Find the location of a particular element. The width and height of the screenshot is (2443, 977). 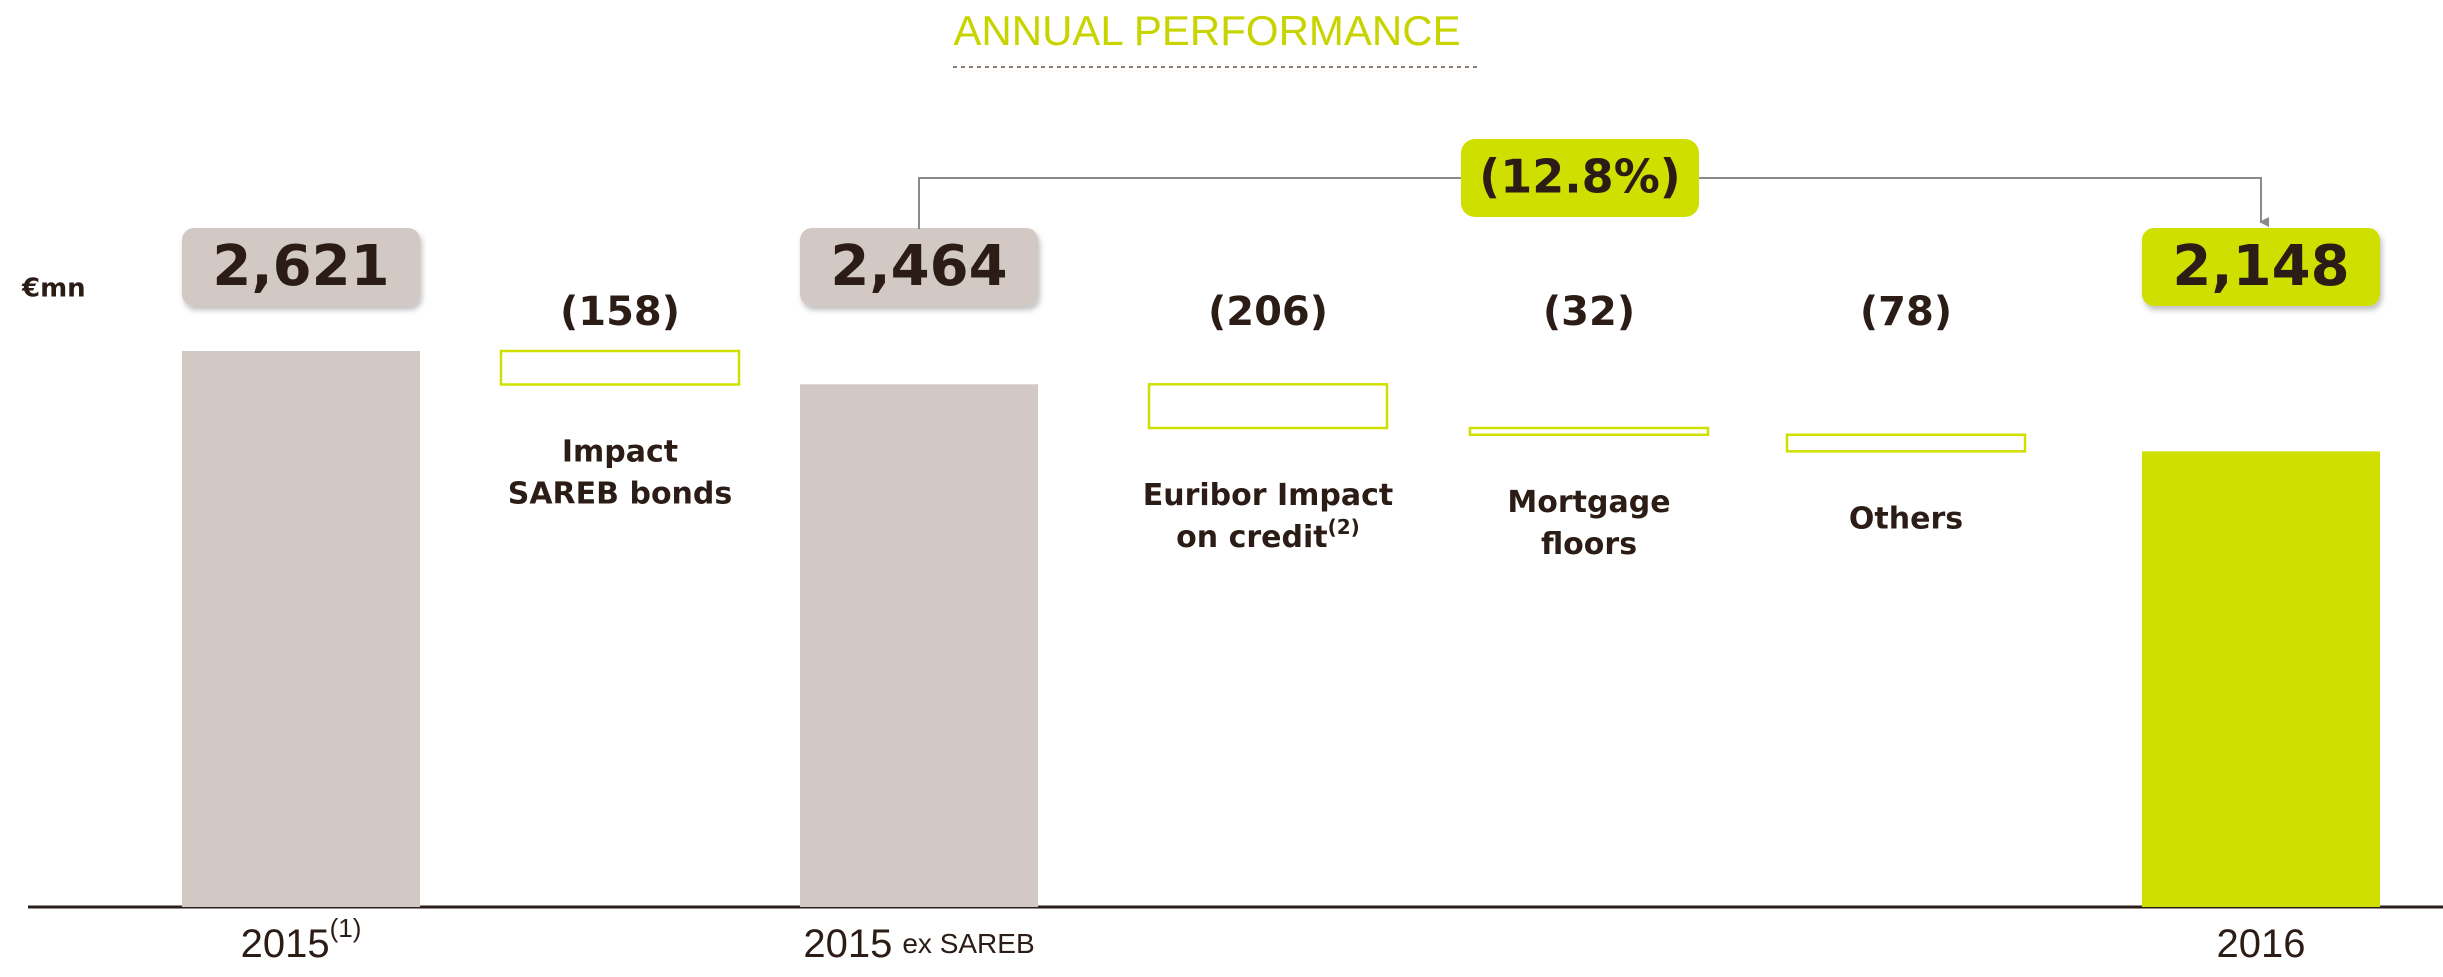

category-label: 2016 is located at coordinates (2261, 944).